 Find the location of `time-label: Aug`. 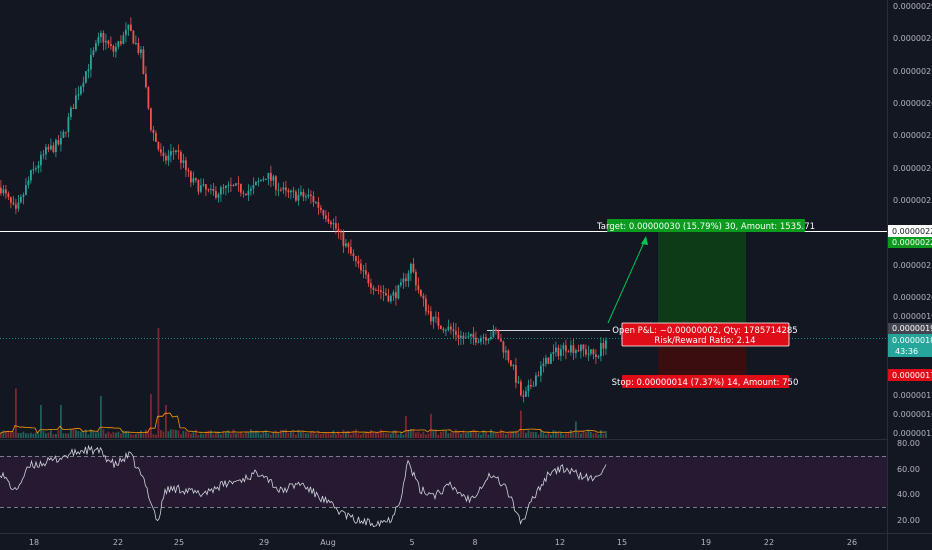

time-label: Aug is located at coordinates (328, 542).